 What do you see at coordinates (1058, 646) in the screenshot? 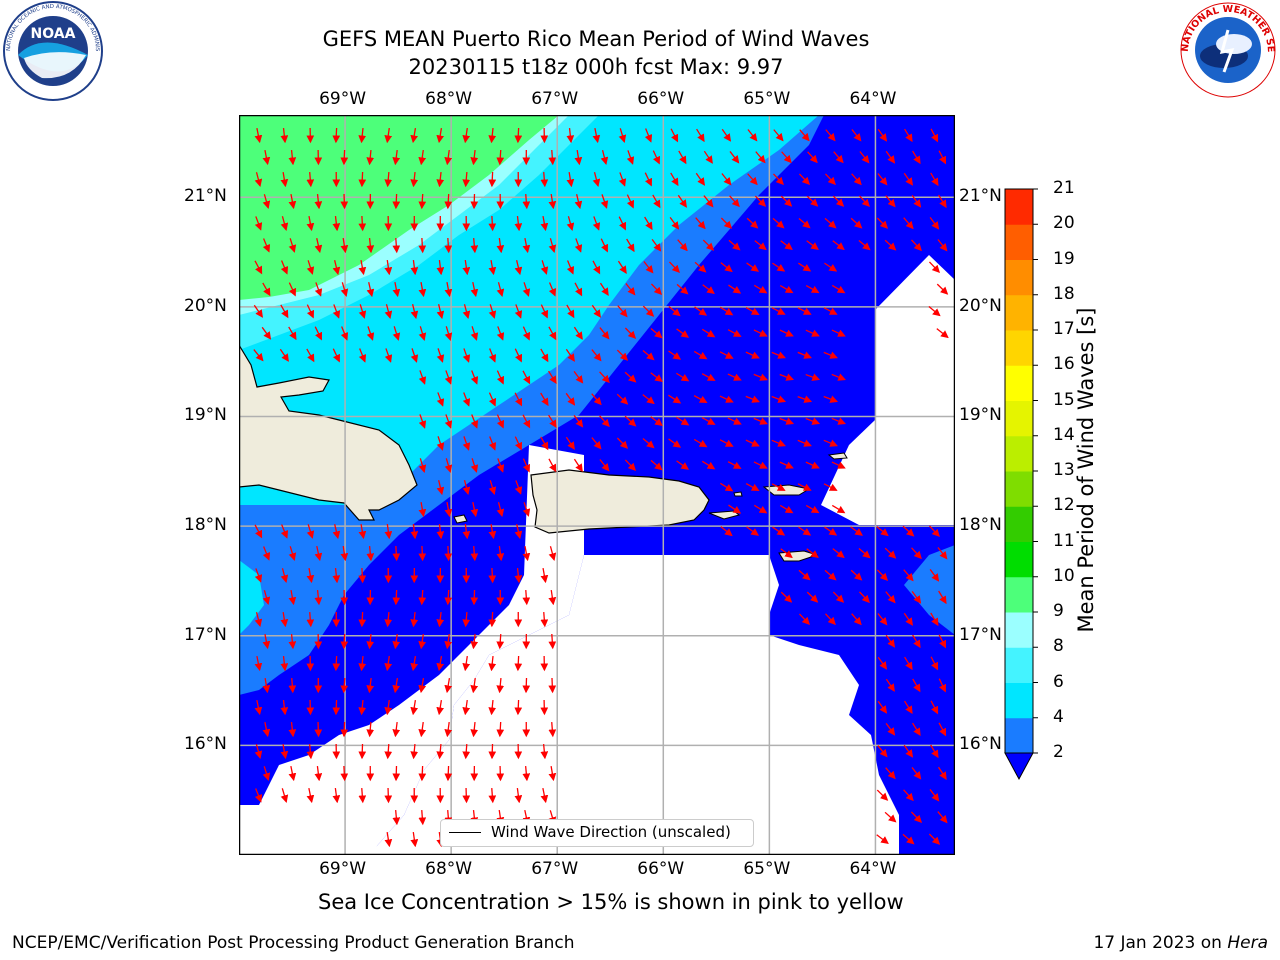
I see `colorbar-tick-label: 8` at bounding box center [1058, 646].